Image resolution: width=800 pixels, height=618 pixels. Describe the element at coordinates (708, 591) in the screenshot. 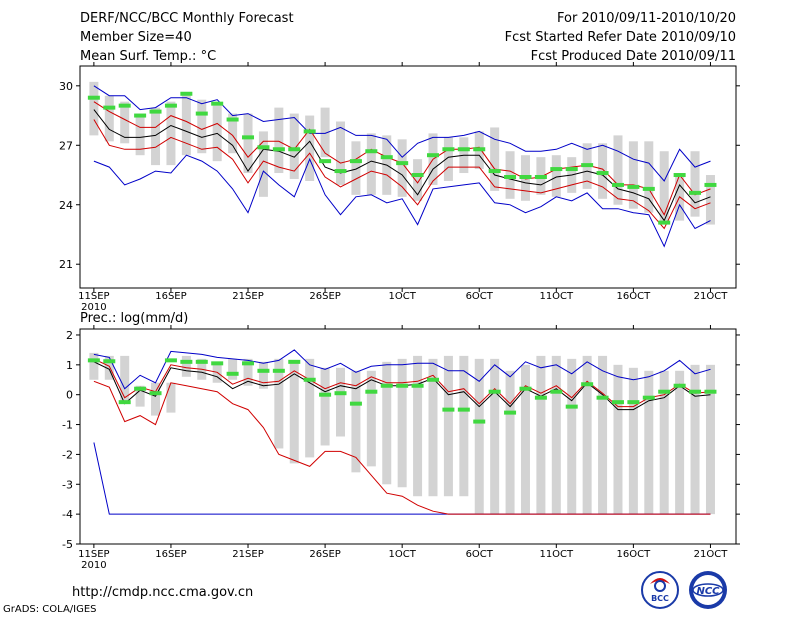

I see `ncc-logo-text: NCC` at that location.